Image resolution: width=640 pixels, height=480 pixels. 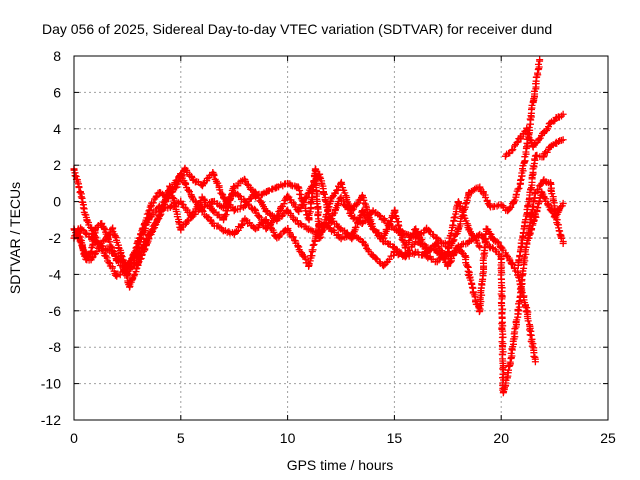 I want to click on series-track-f, so click(x=546, y=215).